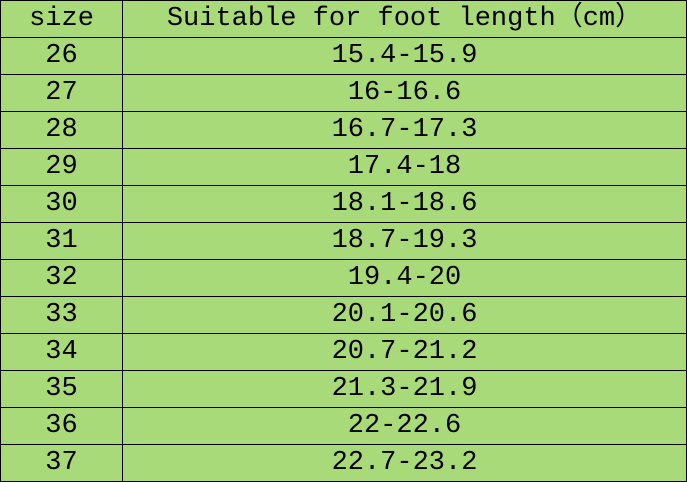  I want to click on size-cell: 31, so click(61, 241).